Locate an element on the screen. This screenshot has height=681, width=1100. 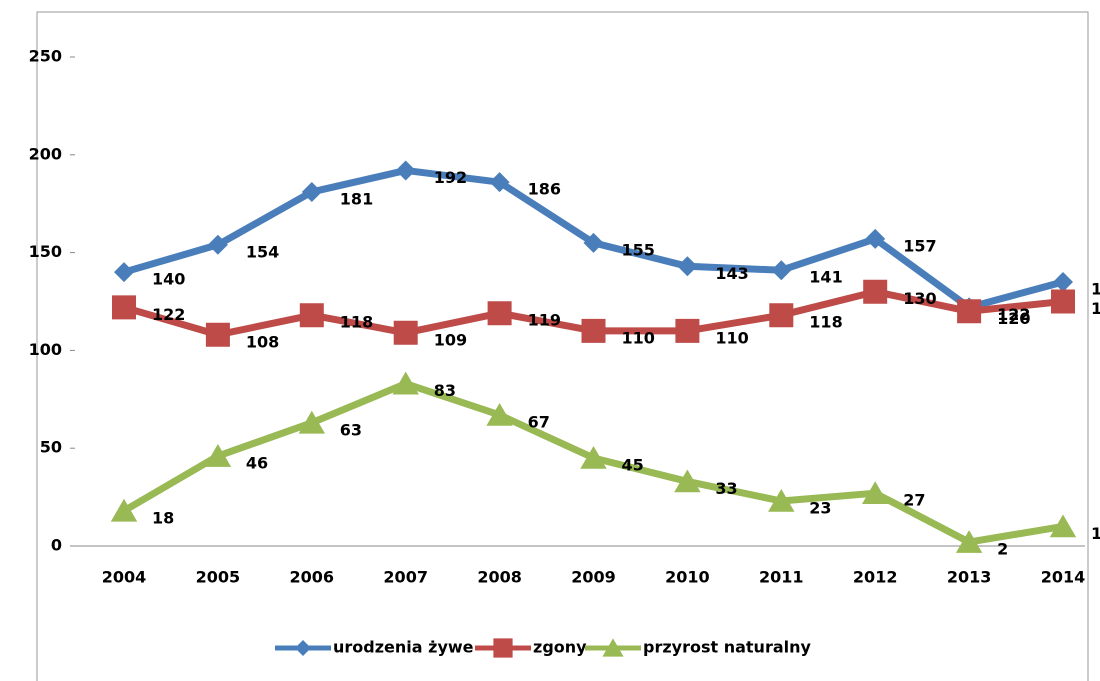
data-label: 140 is located at coordinates (168, 279).